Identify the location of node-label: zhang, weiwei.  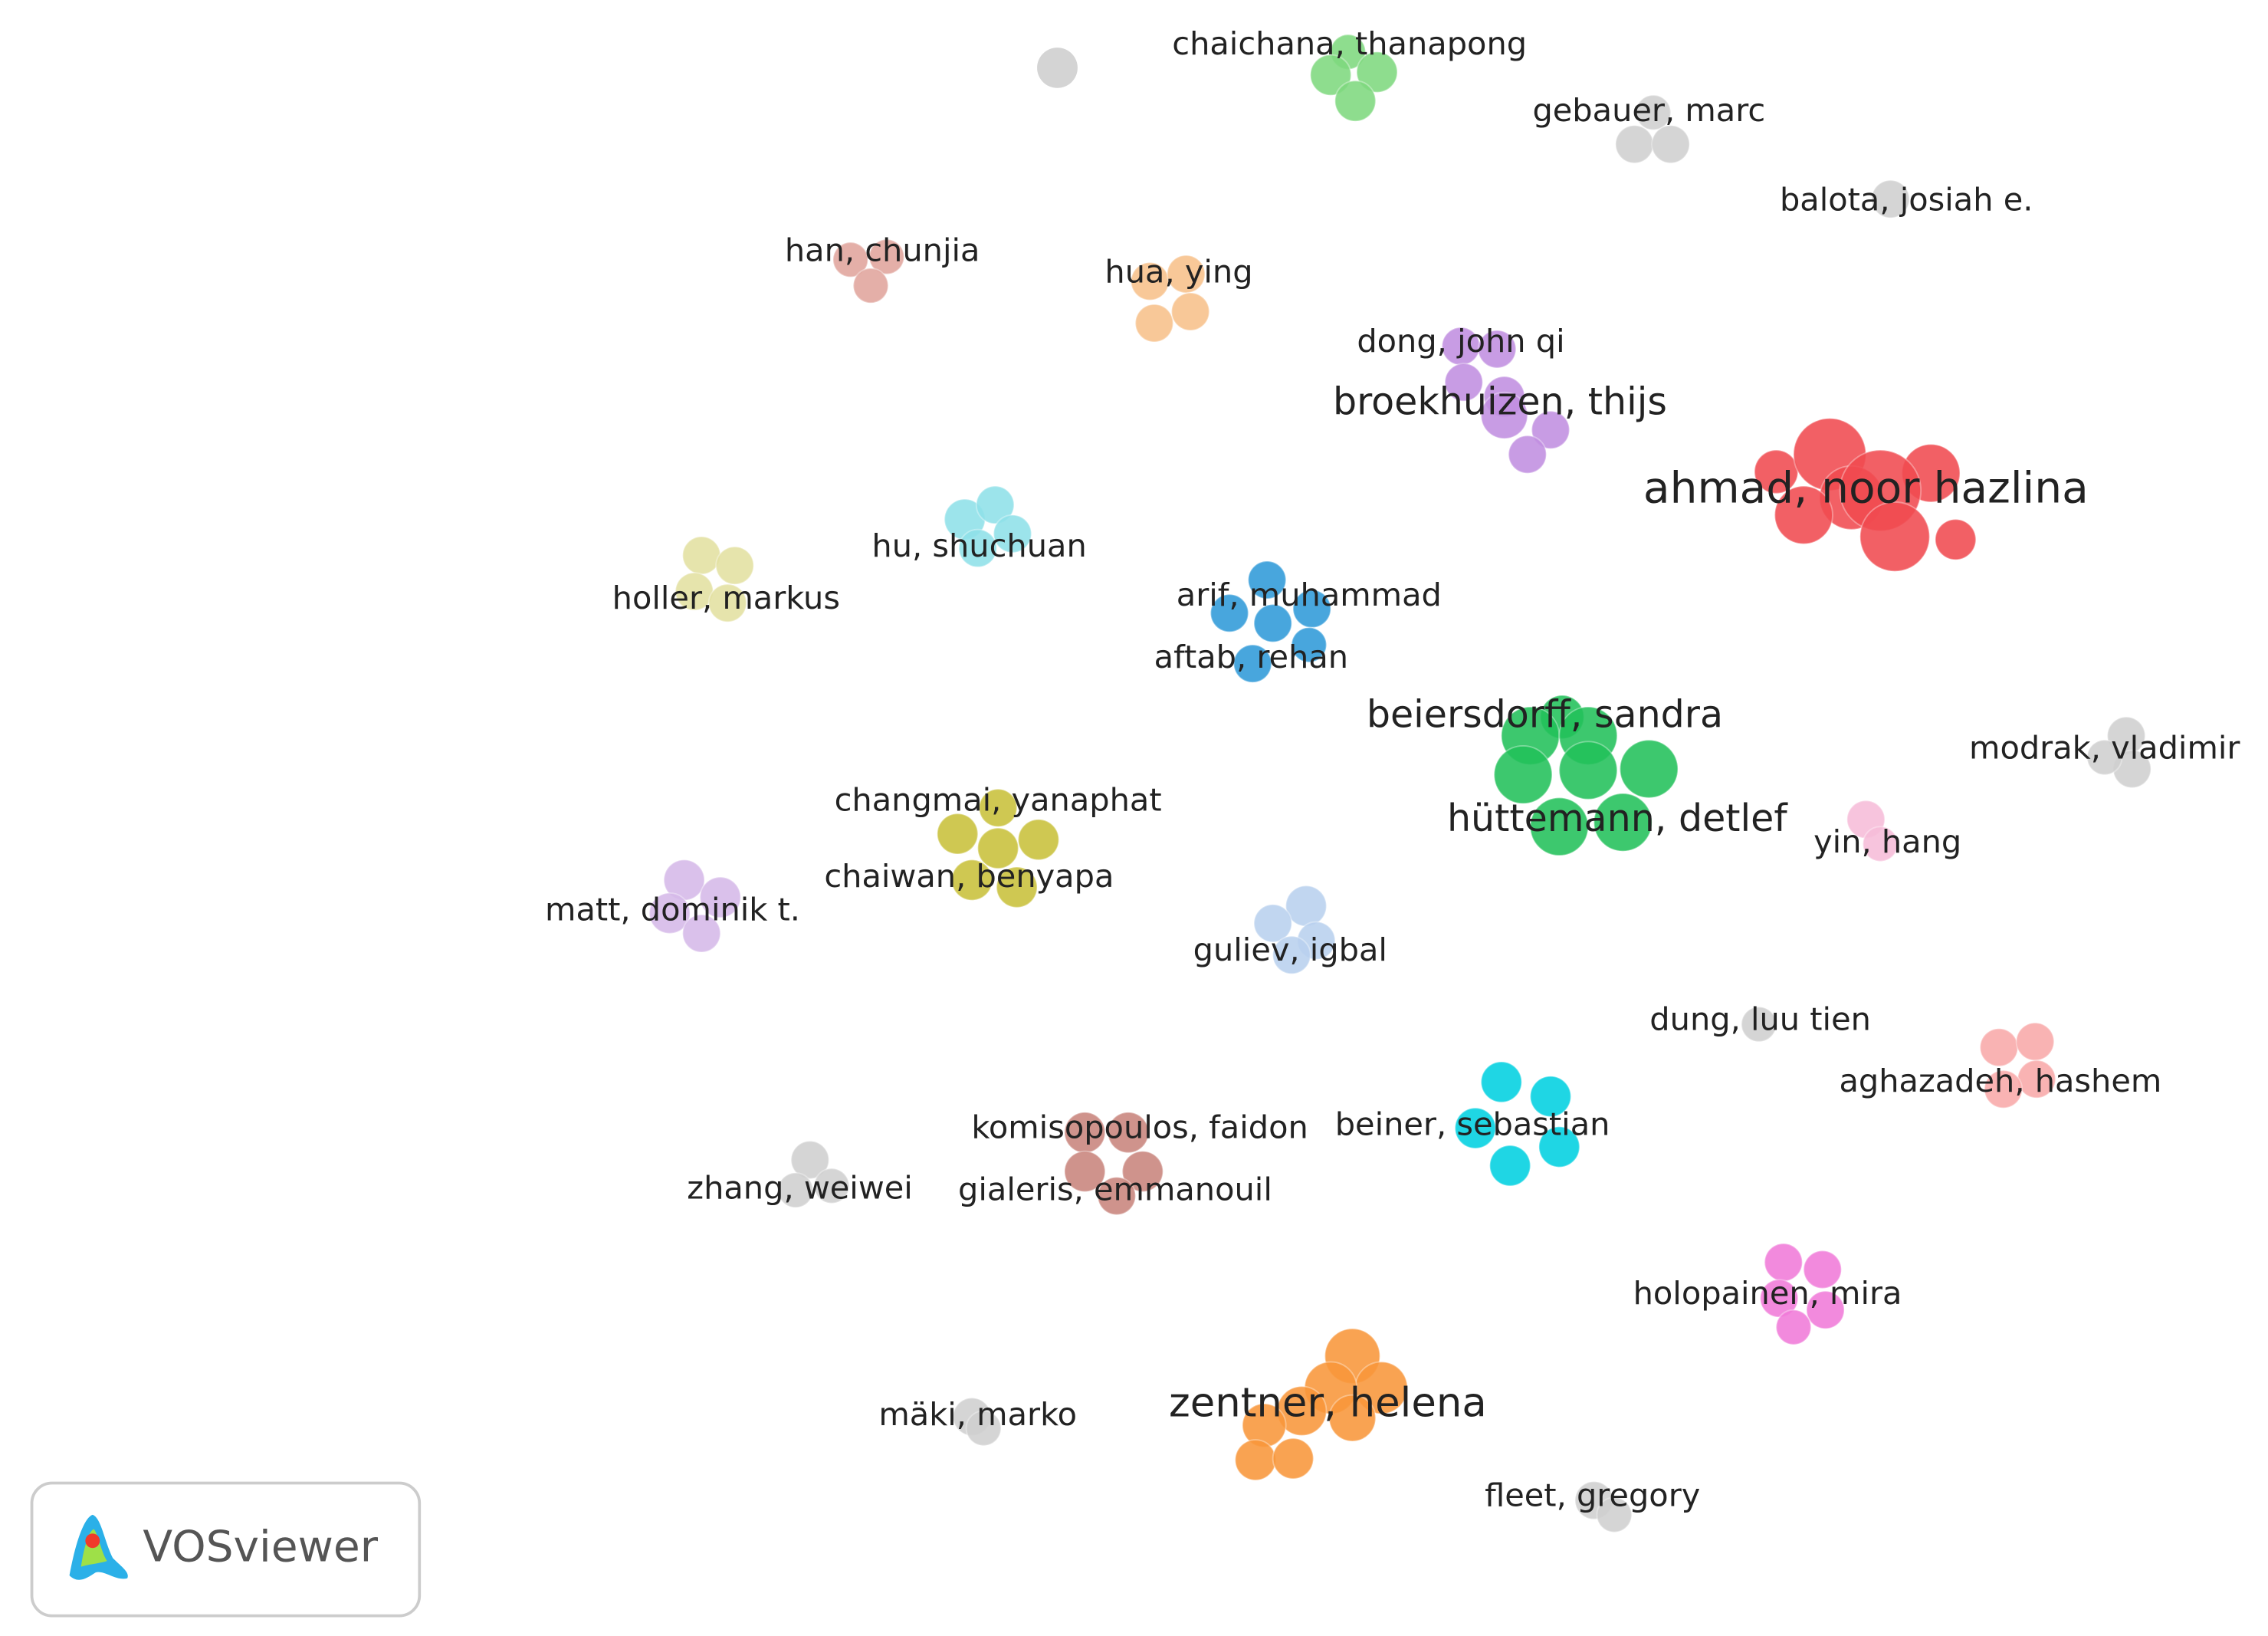
(800, 1188).